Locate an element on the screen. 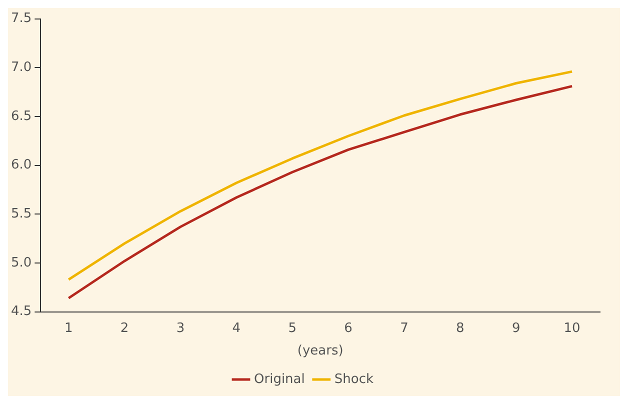  x-tick-label: 8 is located at coordinates (460, 328).